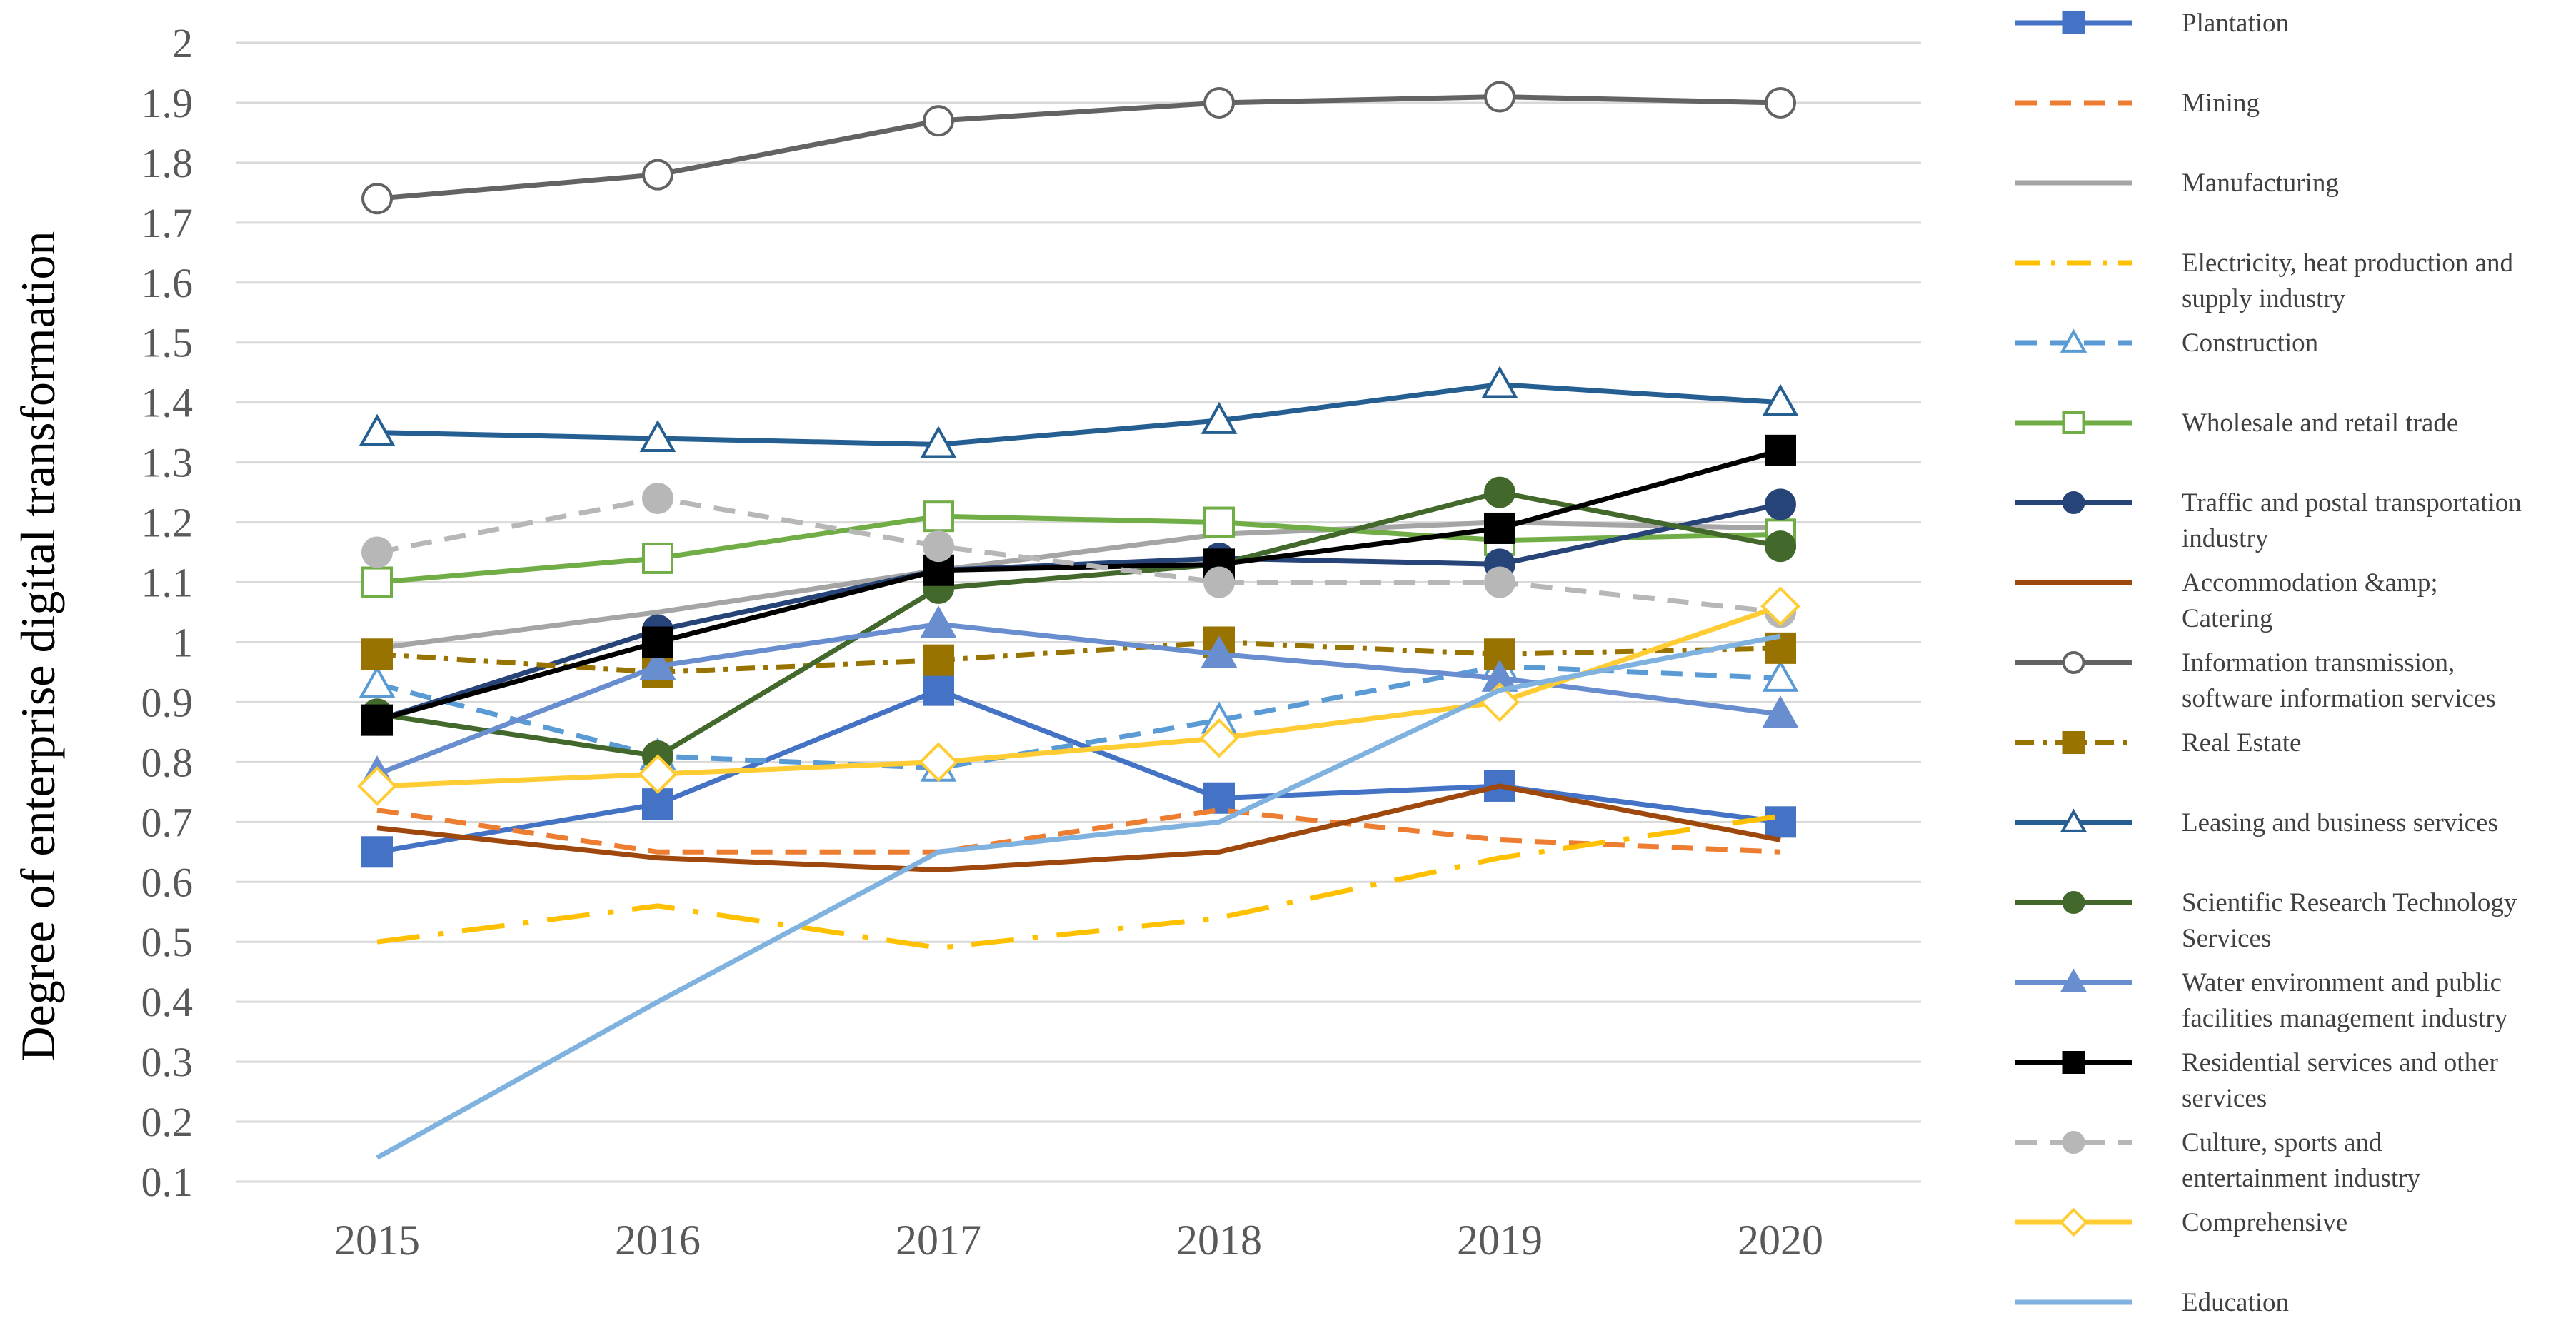 The height and width of the screenshot is (1323, 2576). I want to click on legend-entry: Wholesale and retail trade, so click(2236, 423).